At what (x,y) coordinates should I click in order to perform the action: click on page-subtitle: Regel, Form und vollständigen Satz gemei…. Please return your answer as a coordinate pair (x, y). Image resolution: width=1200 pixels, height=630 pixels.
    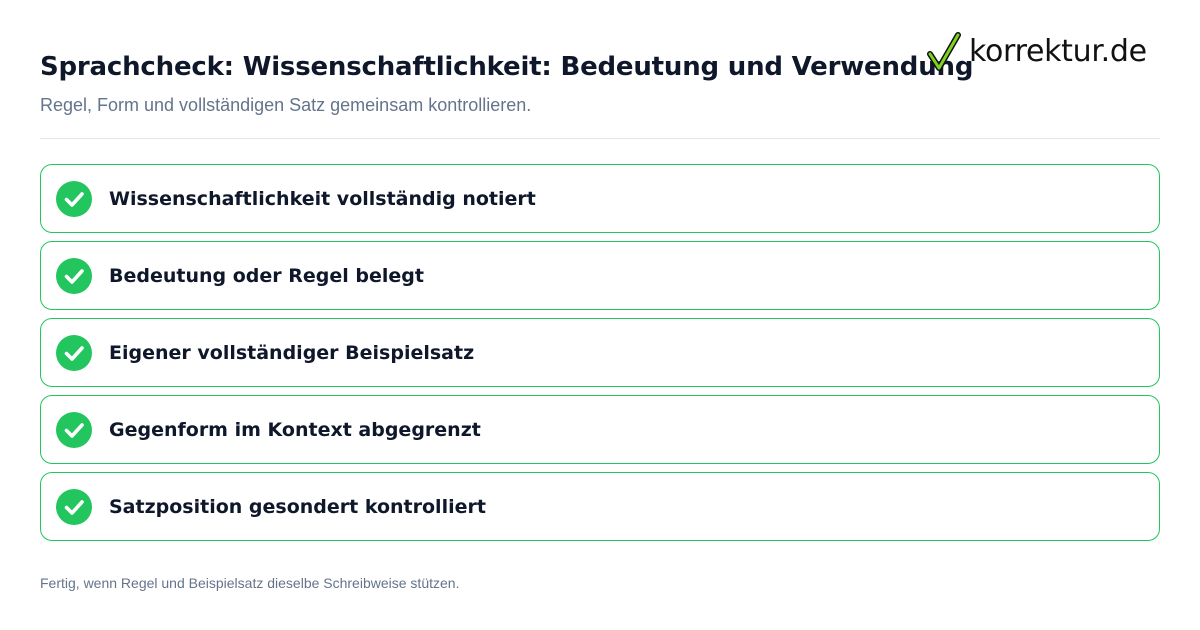
    Looking at the image, I should click on (286, 105).